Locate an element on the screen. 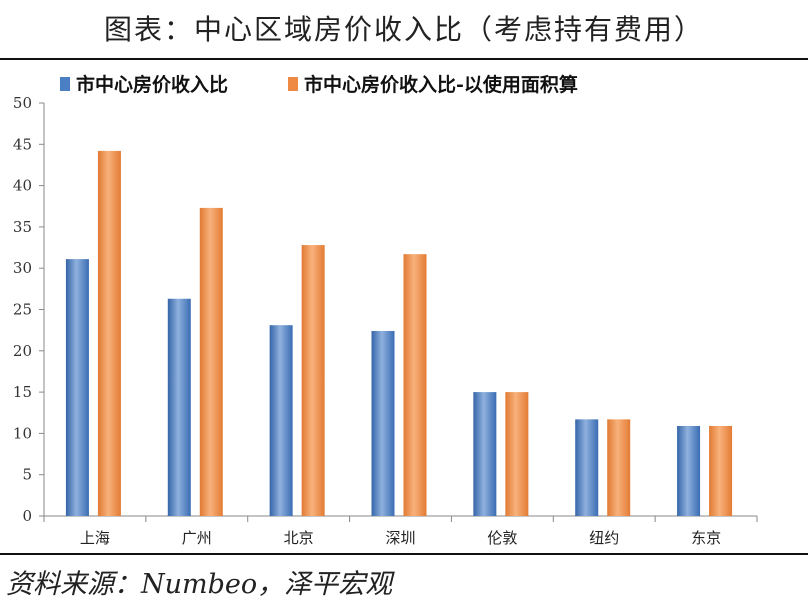  y-tick-label: 10 is located at coordinates (22, 433).